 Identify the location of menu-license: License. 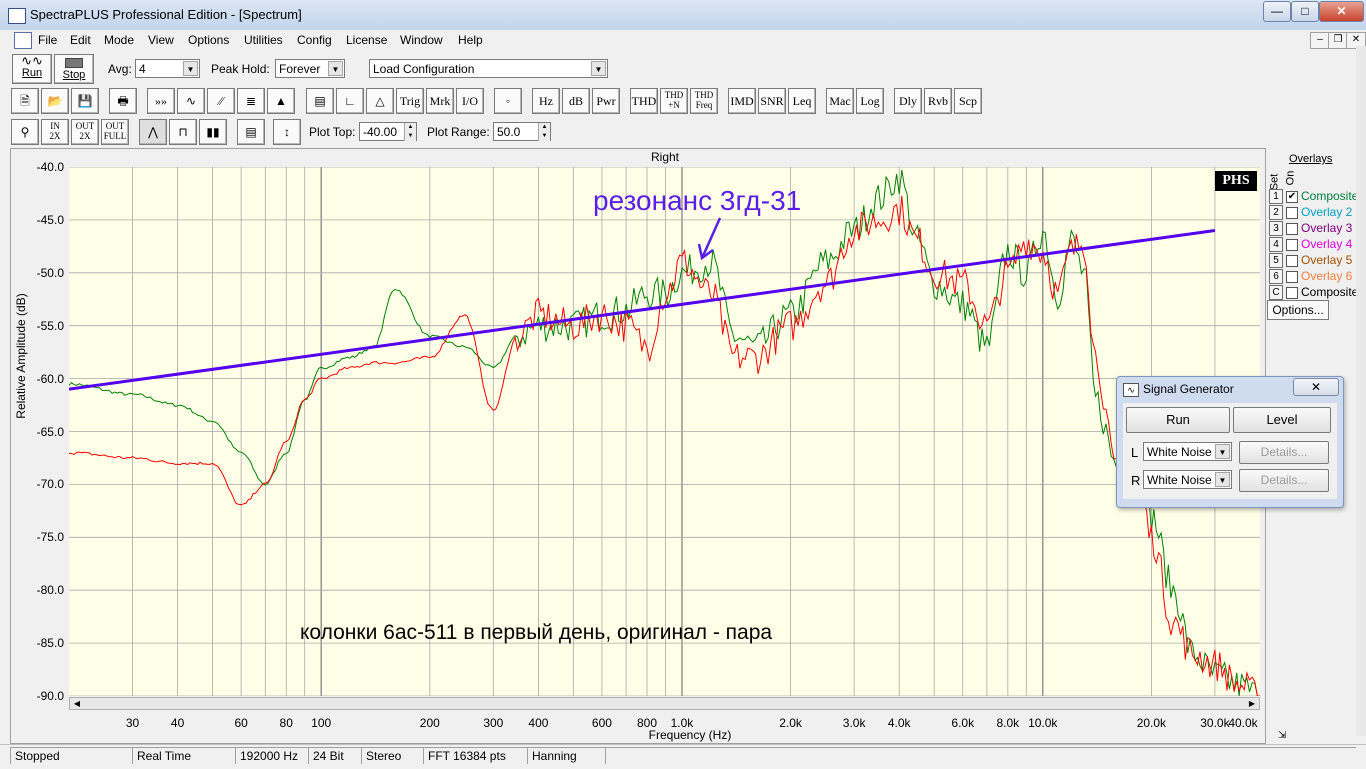
(367, 40).